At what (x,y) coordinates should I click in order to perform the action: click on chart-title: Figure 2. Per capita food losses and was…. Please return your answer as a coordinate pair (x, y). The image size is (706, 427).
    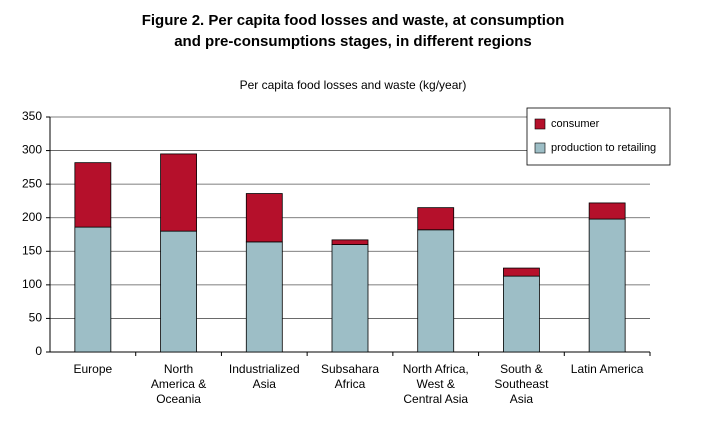
    Looking at the image, I should click on (353, 20).